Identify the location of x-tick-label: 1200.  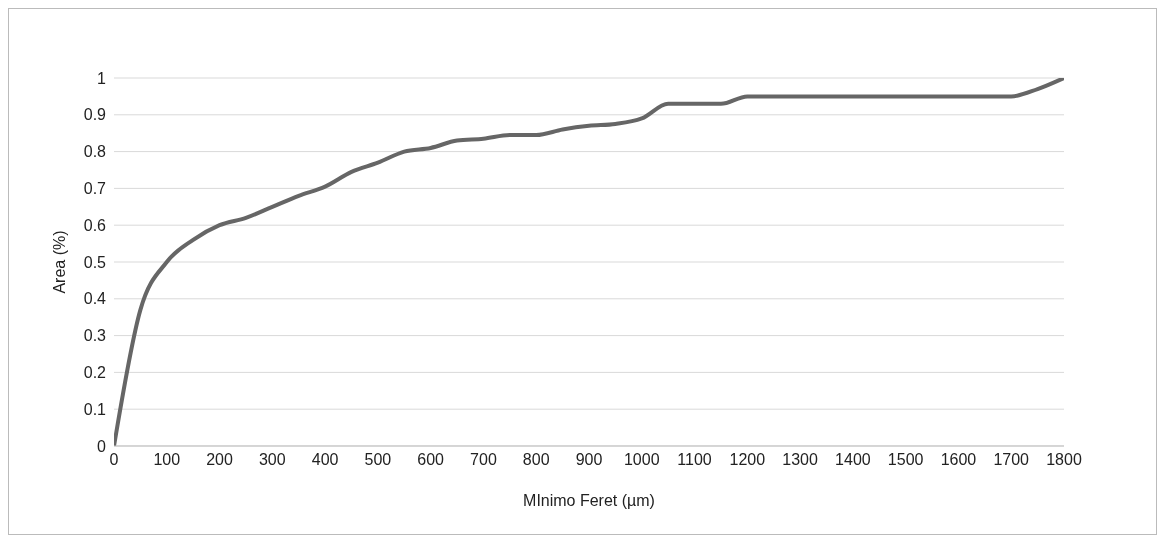
(747, 460).